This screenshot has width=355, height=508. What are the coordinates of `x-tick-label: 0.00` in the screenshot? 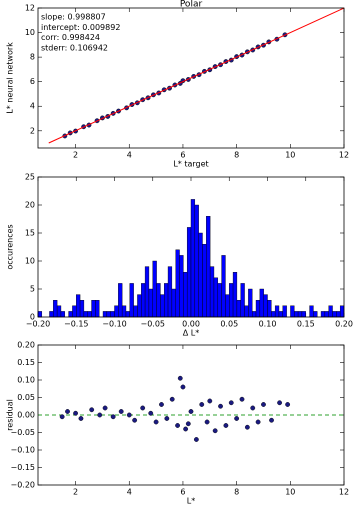 It's located at (191, 324).